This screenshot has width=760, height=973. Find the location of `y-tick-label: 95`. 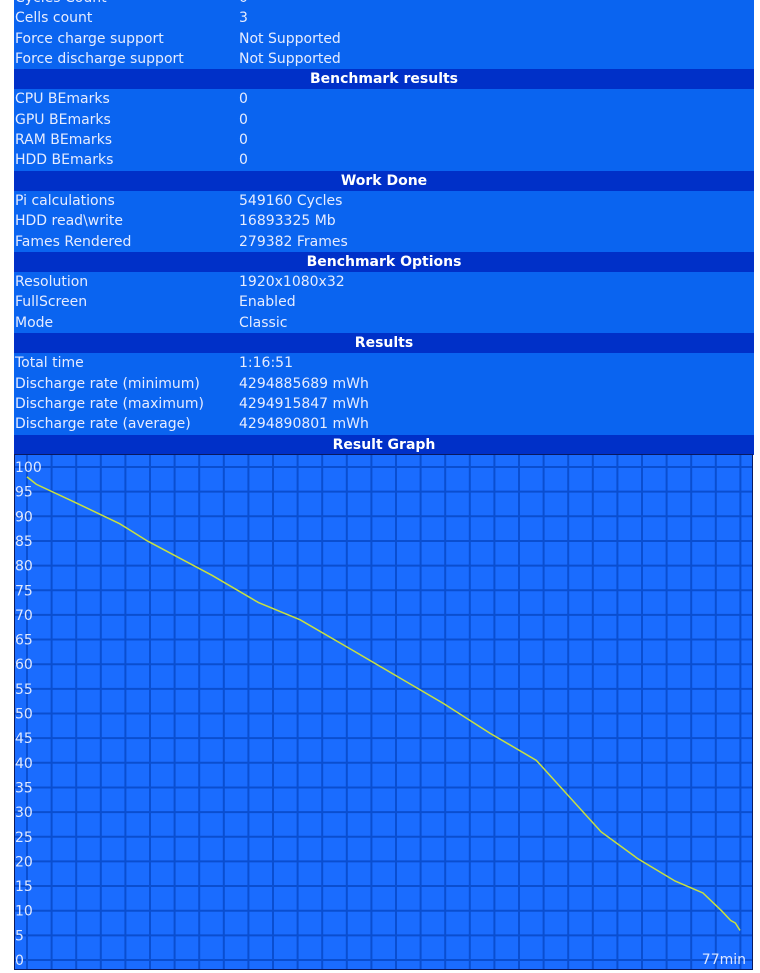

y-tick-label: 95 is located at coordinates (24, 493).